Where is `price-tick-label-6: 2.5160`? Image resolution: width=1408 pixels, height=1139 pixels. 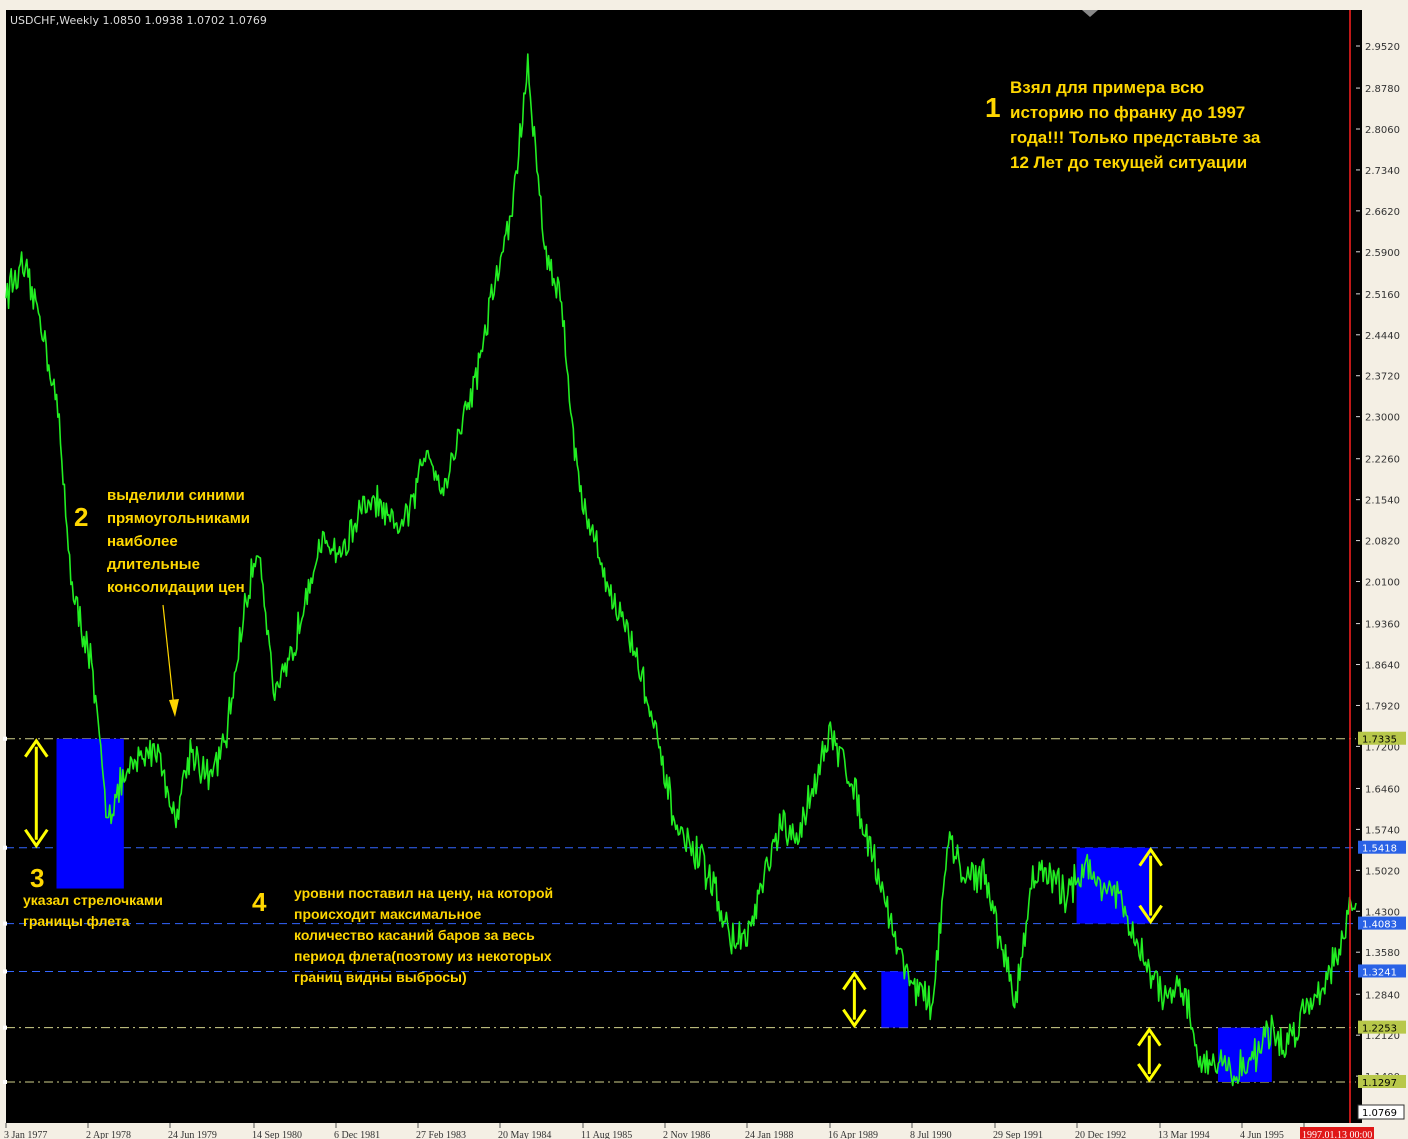
price-tick-label-6: 2.5160 is located at coordinates (1382, 295).